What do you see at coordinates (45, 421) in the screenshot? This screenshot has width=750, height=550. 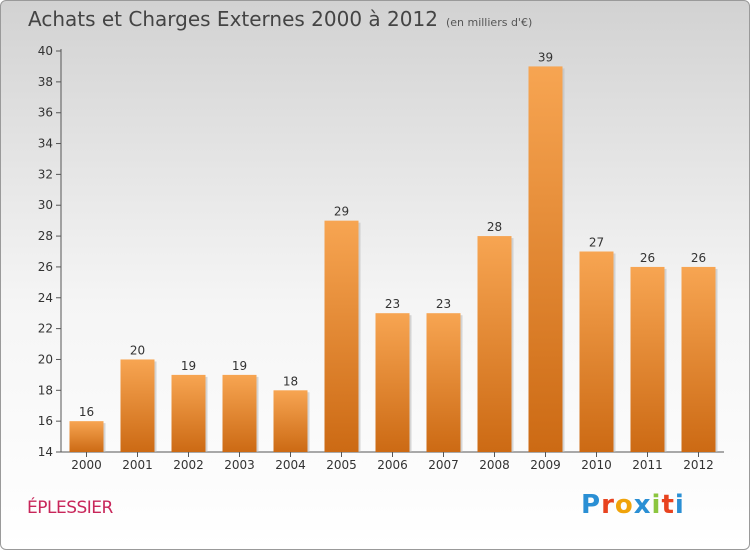 I see `y-tick-label: 16` at bounding box center [45, 421].